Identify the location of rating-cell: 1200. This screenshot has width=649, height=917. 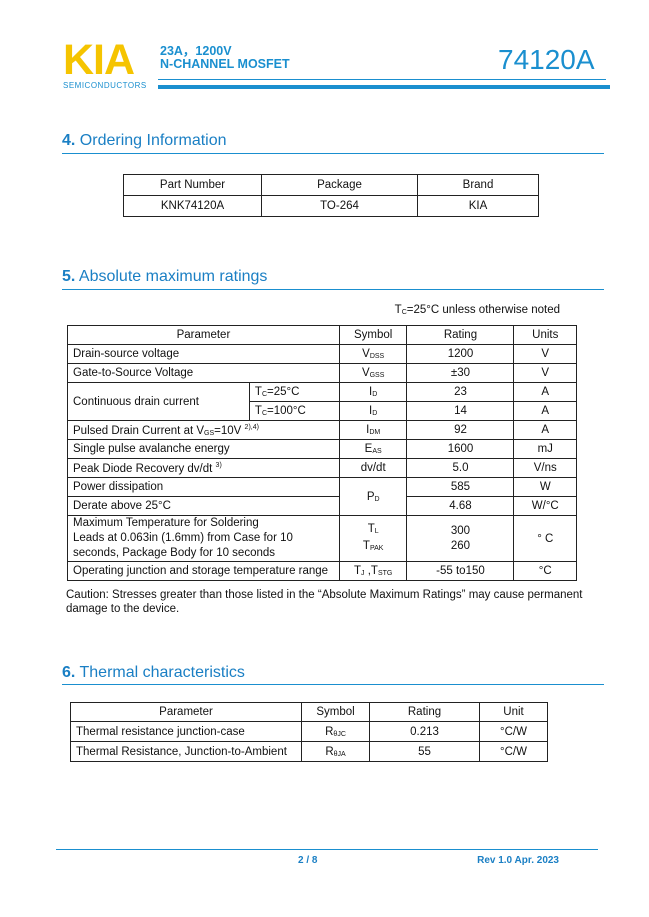
(460, 354).